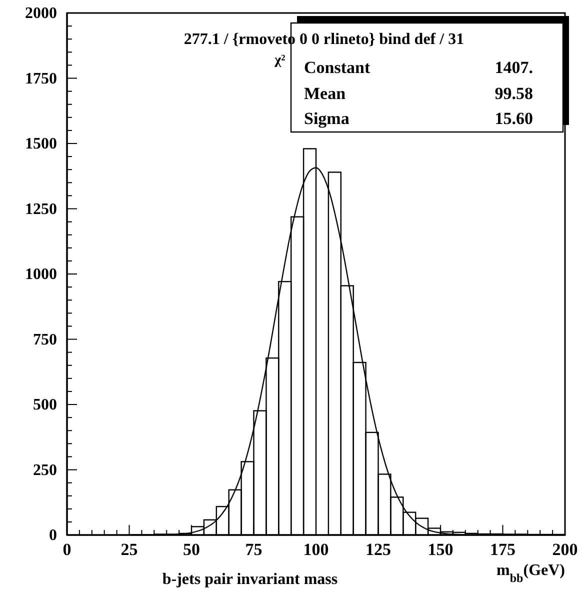 Image resolution: width=579 pixels, height=598 pixels. Describe the element at coordinates (441, 550) in the screenshot. I see `x-tick-label: 150` at that location.